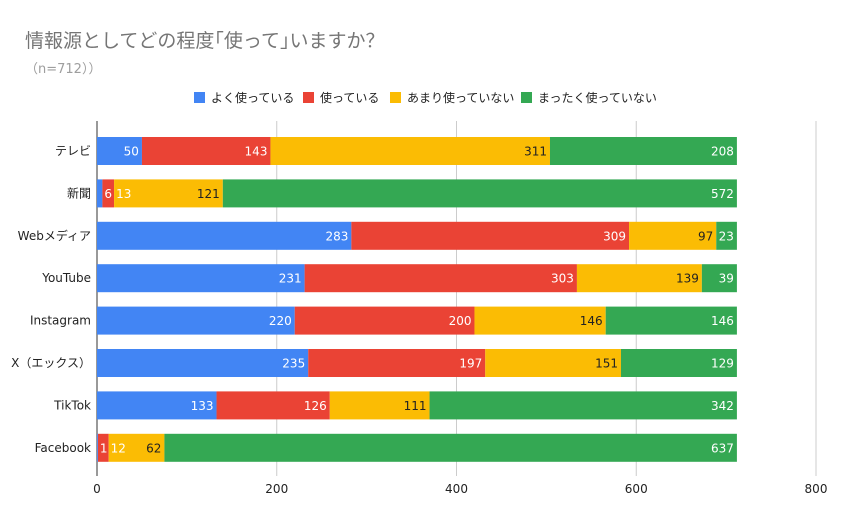 The height and width of the screenshot is (522, 843). What do you see at coordinates (722, 364) in the screenshot?
I see `data-label: 129` at bounding box center [722, 364].